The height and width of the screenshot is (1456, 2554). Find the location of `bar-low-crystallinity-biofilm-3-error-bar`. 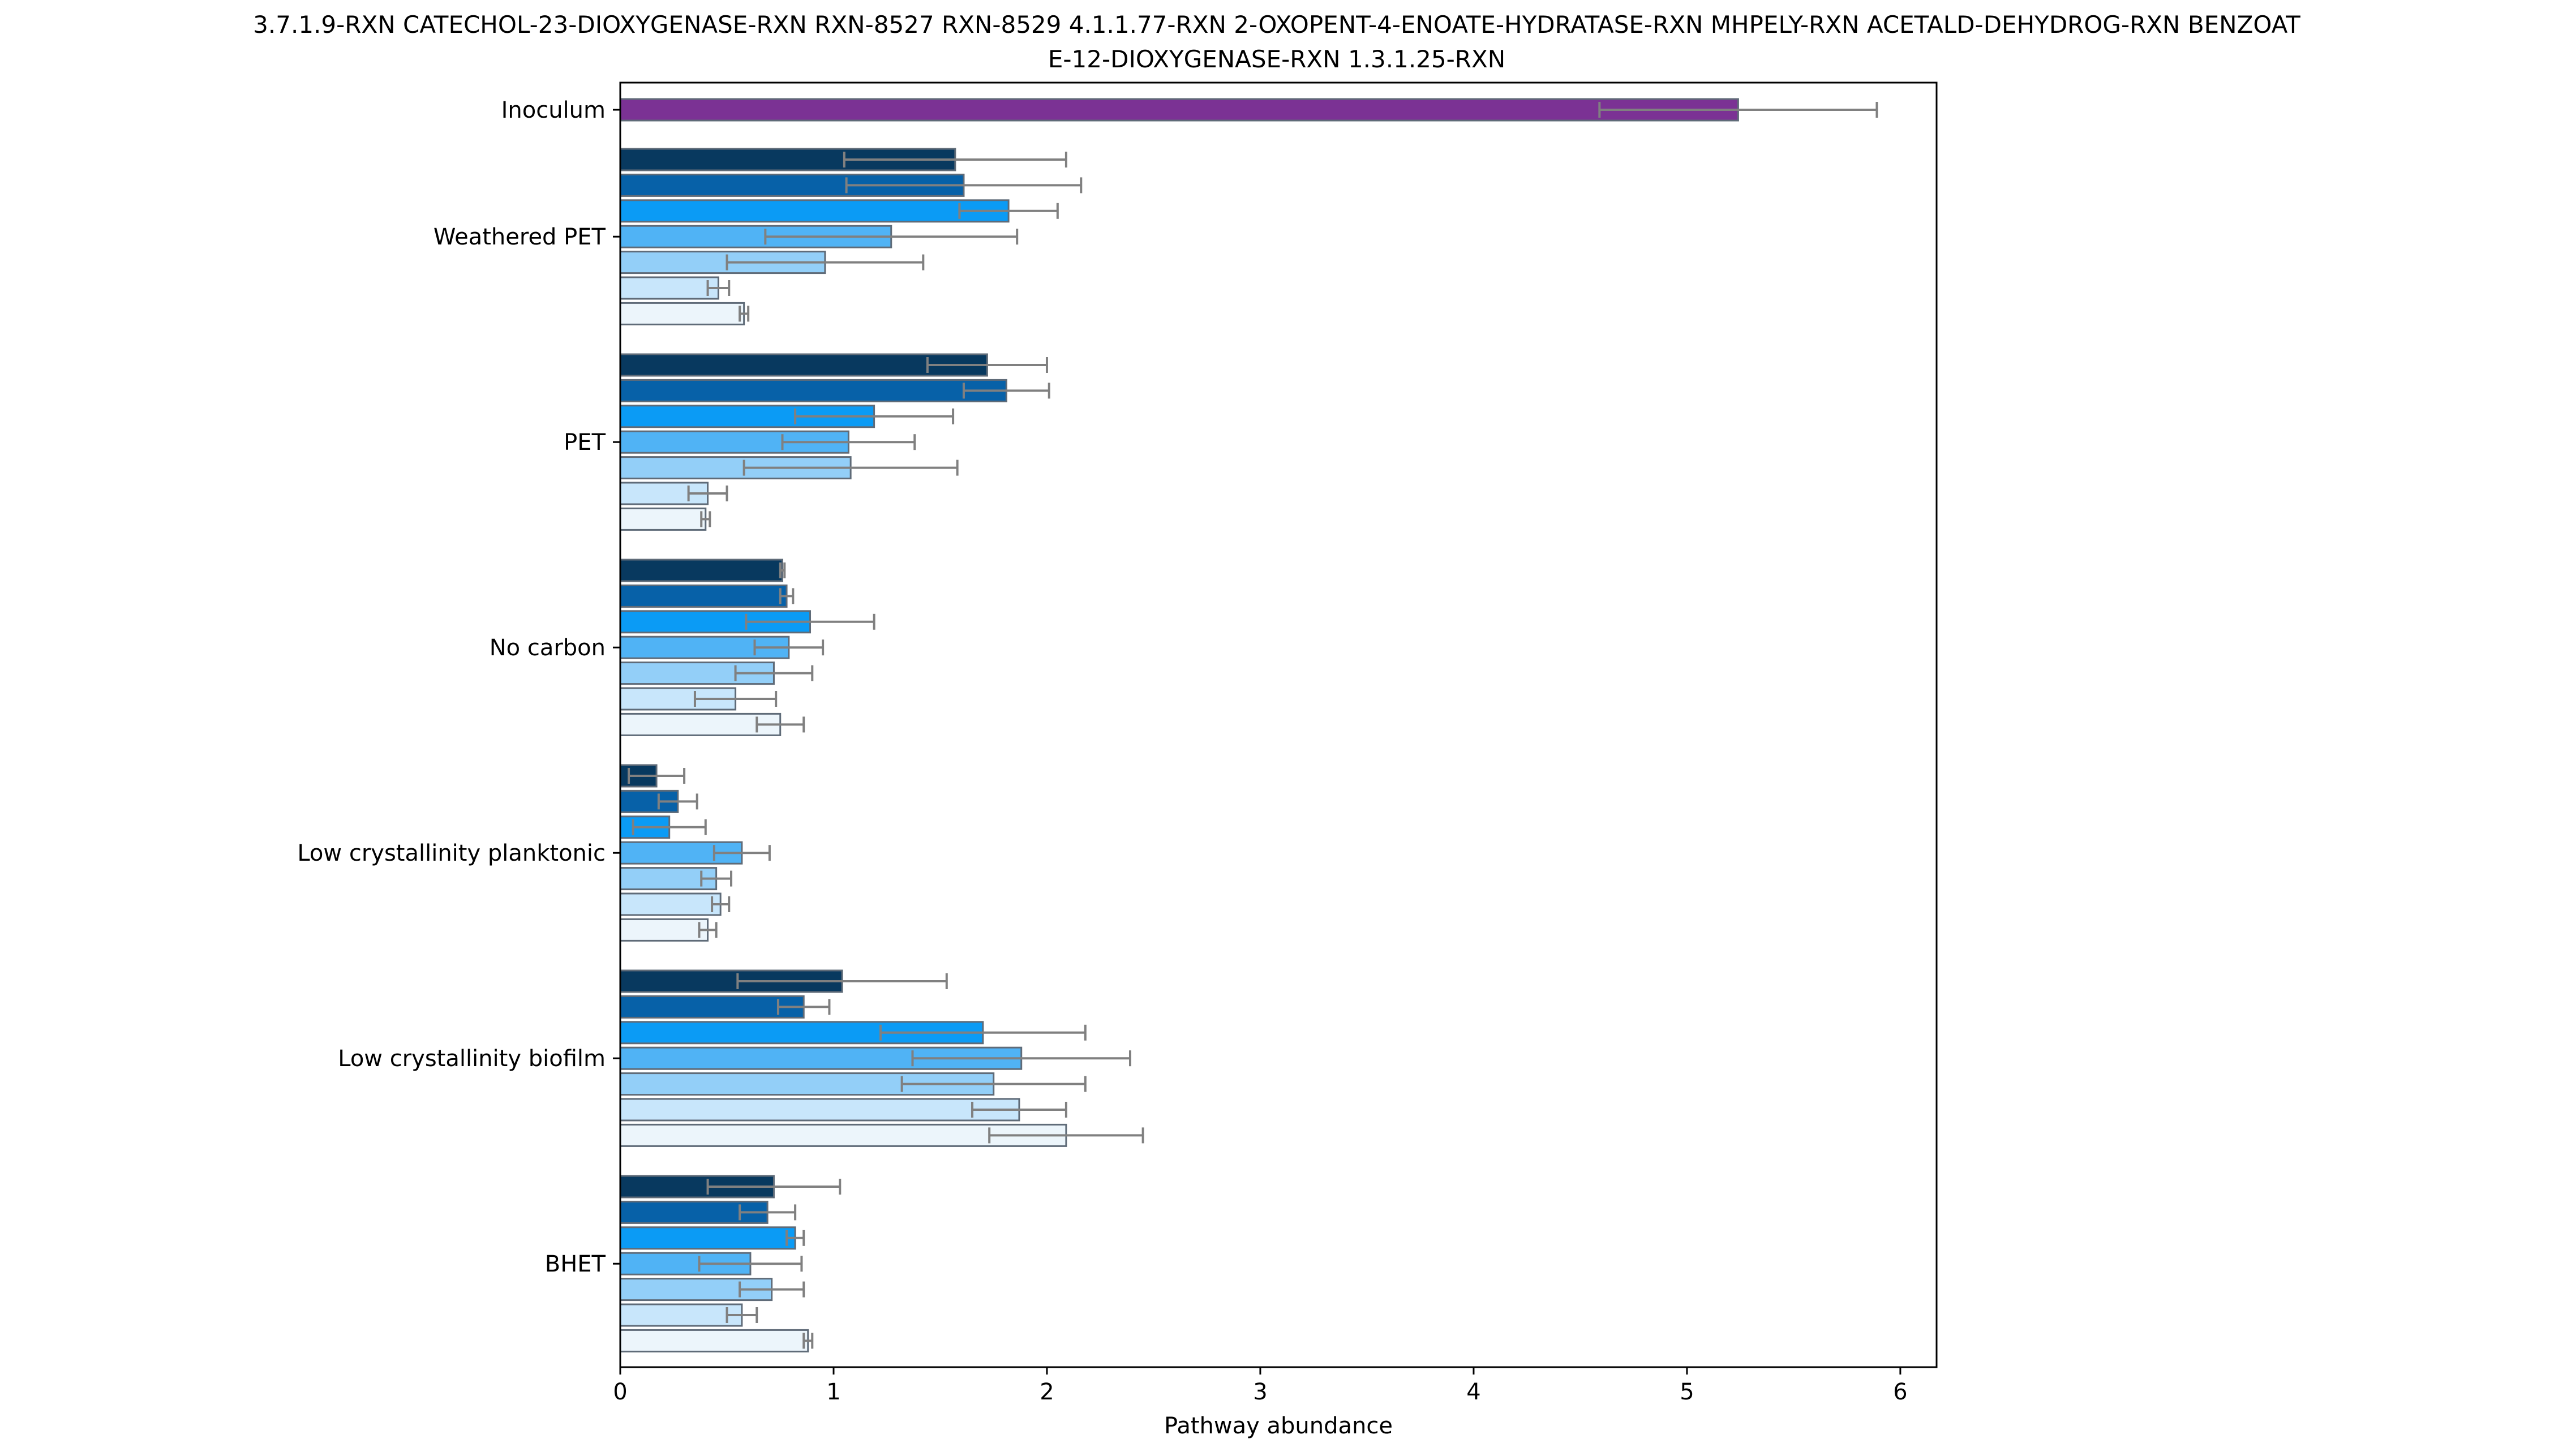

bar-low-crystallinity-biofilm-3-error-bar is located at coordinates (983, 1032).